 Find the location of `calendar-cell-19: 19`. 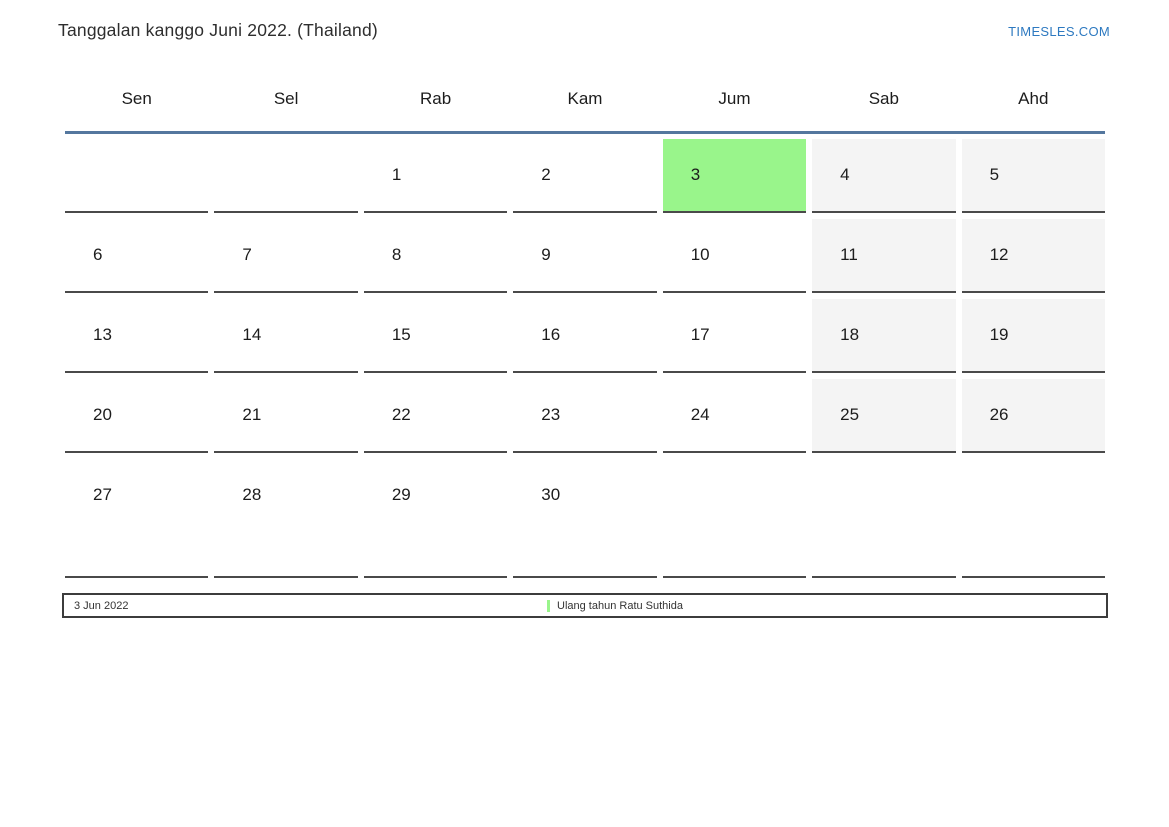

calendar-cell-19: 19 is located at coordinates (1033, 336).